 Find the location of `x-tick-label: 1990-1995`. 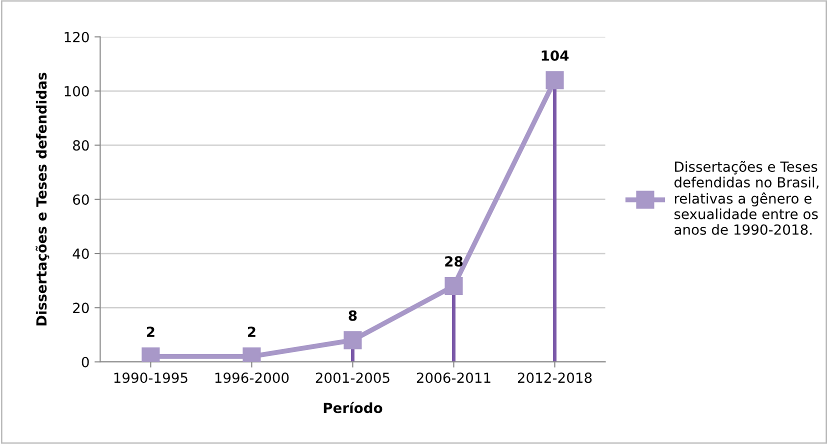

x-tick-label: 1990-1995 is located at coordinates (151, 378).